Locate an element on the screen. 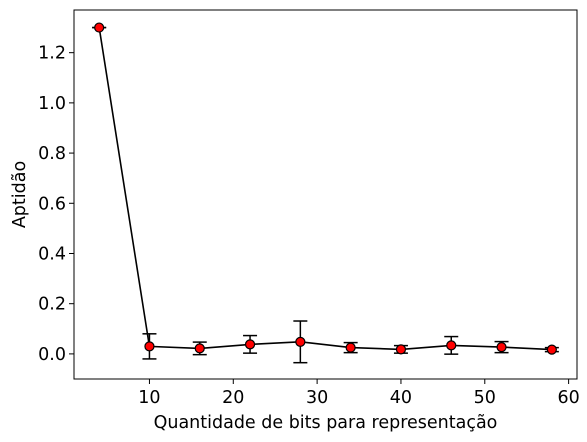 The height and width of the screenshot is (442, 587). x-tick-label: 60 is located at coordinates (568, 398).